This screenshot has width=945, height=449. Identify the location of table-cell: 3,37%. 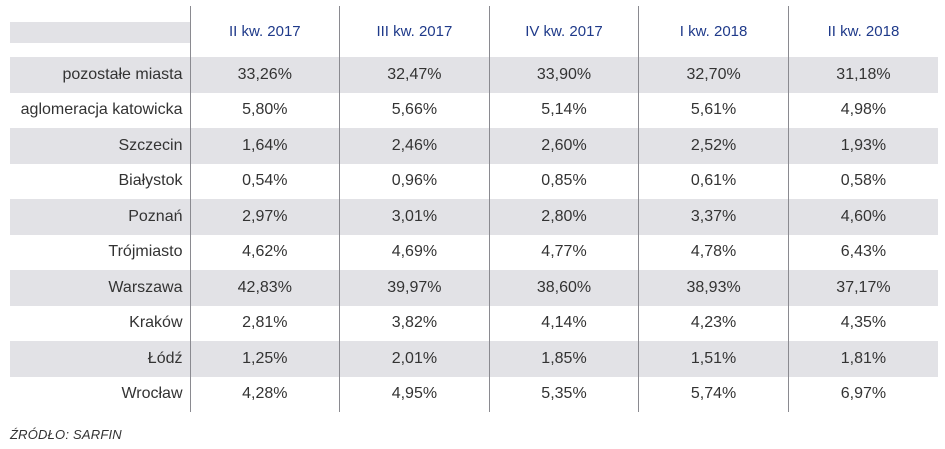
(713, 217).